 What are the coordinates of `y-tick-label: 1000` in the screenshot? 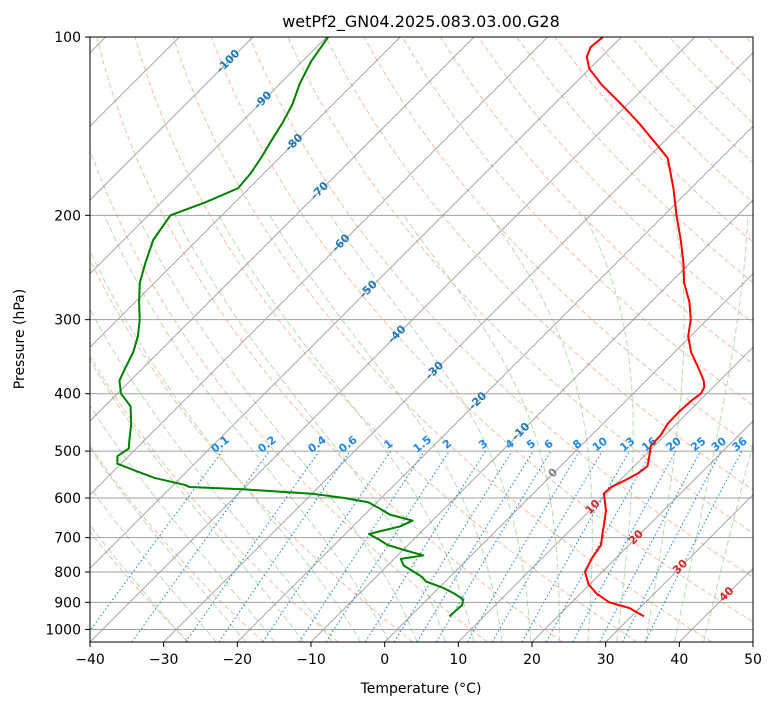 It's located at (63, 630).